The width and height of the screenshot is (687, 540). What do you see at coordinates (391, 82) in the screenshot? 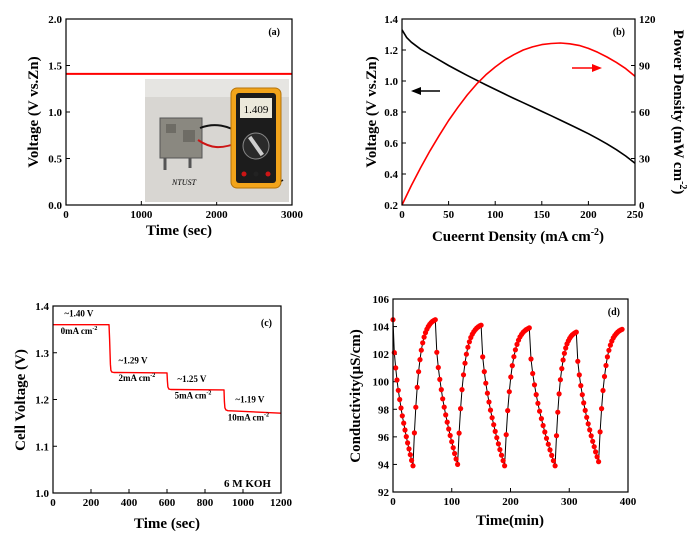
I see `y-tick-label-b: 1.0` at bounding box center [391, 82].